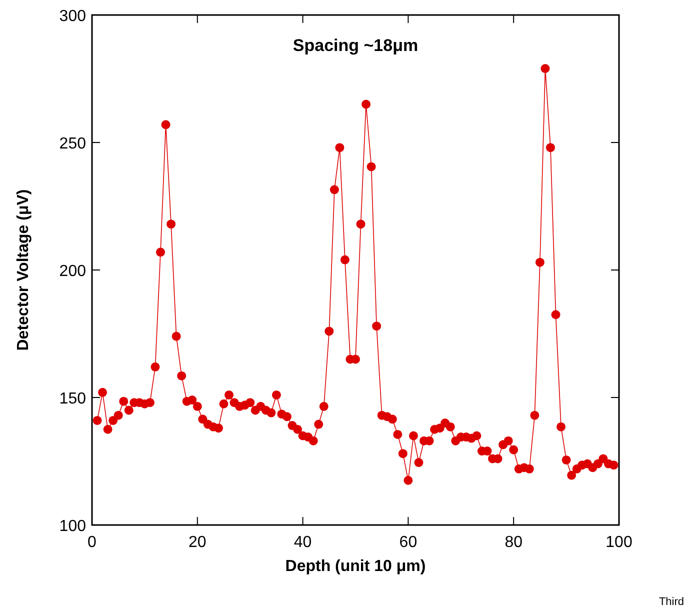 The height and width of the screenshot is (611, 688). I want to click on y-tick-label: 250, so click(72, 144).